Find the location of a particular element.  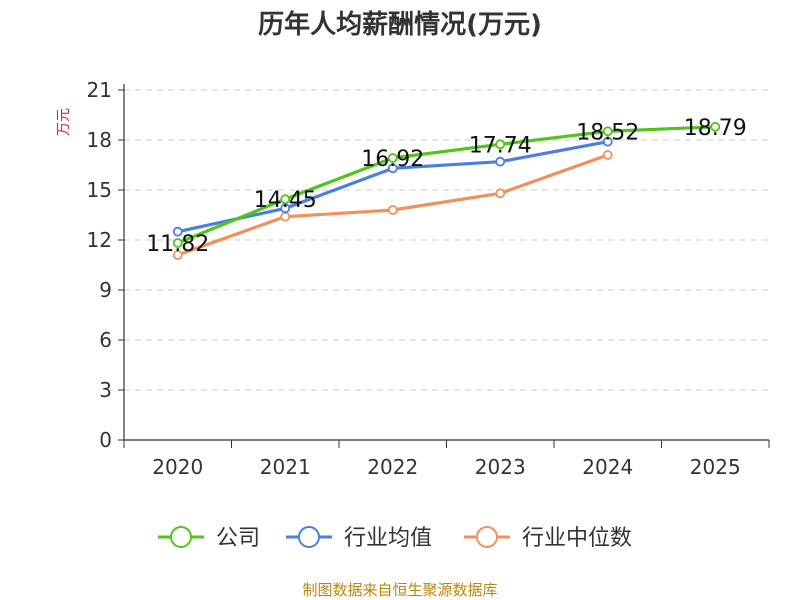

x-tick-label: 2022 is located at coordinates (392, 467).